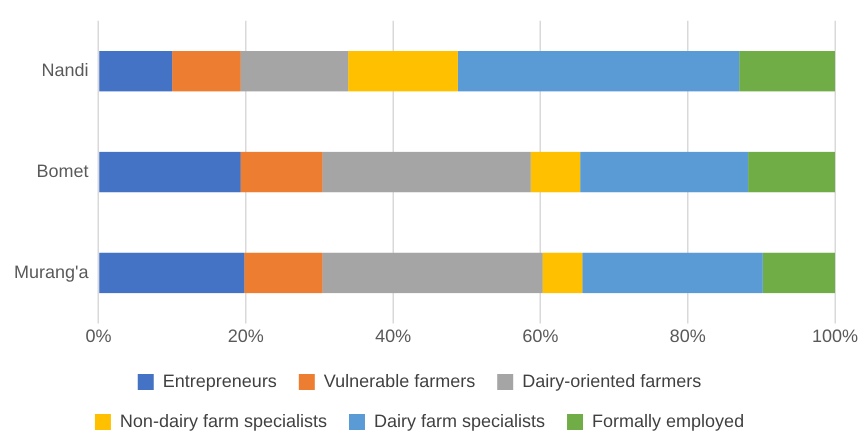 The width and height of the screenshot is (863, 445). What do you see at coordinates (52, 272) in the screenshot?
I see `y-tick-label: Murang'a` at bounding box center [52, 272].